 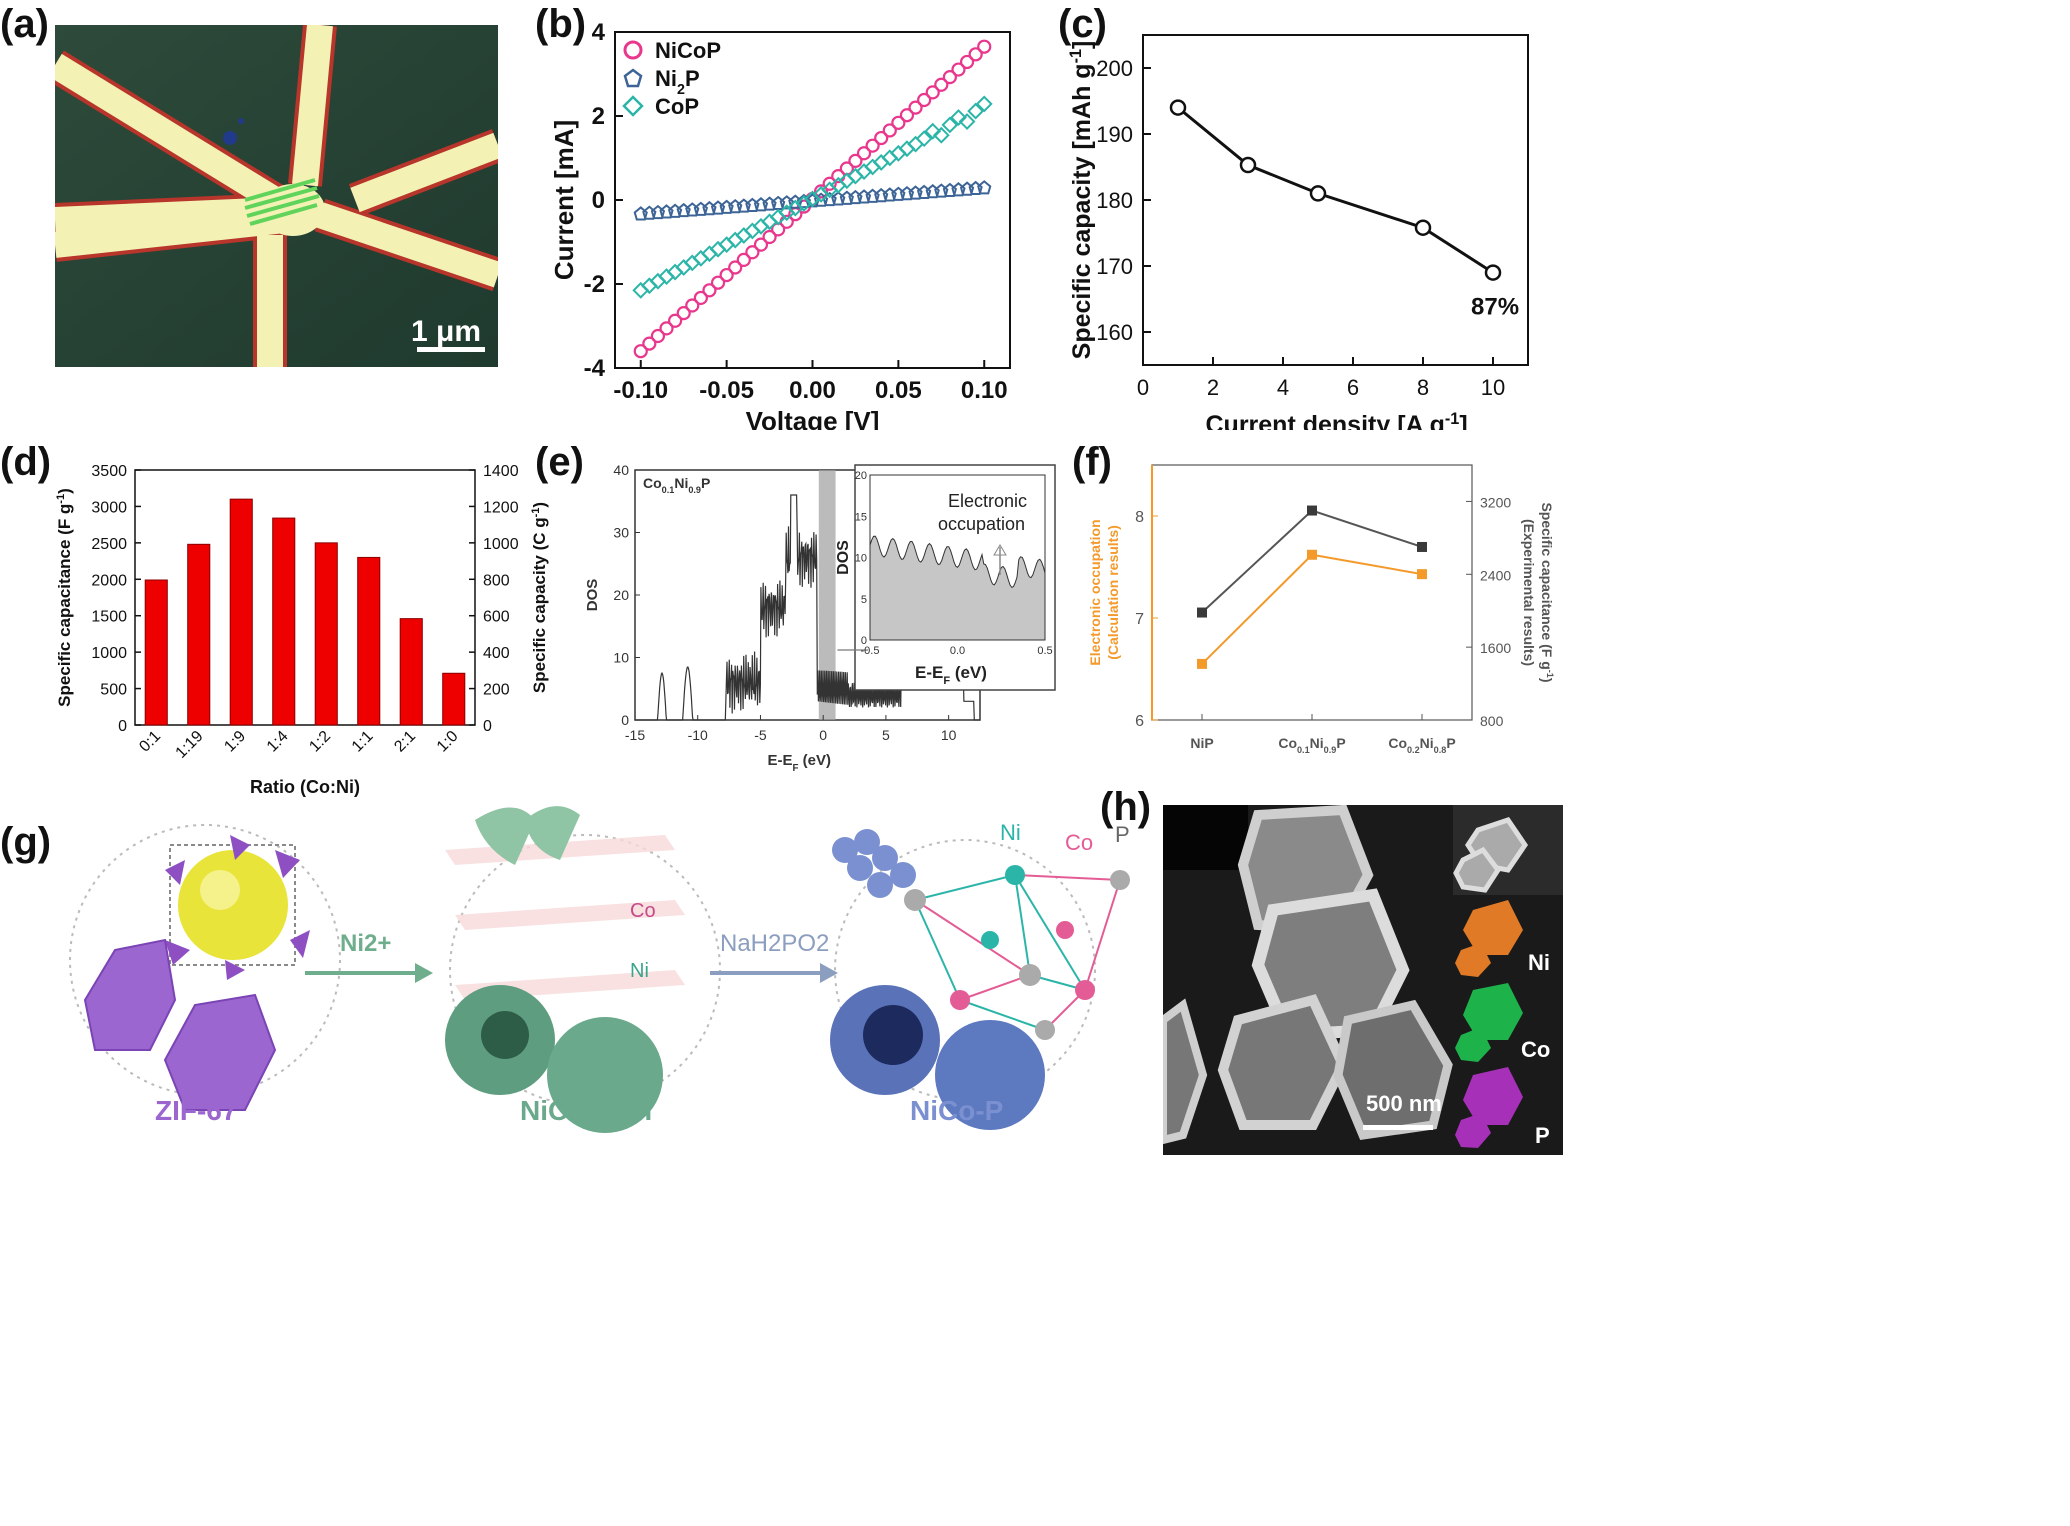 What do you see at coordinates (984, 390) in the screenshot?
I see `x-tick-label: 0.10` at bounding box center [984, 390].